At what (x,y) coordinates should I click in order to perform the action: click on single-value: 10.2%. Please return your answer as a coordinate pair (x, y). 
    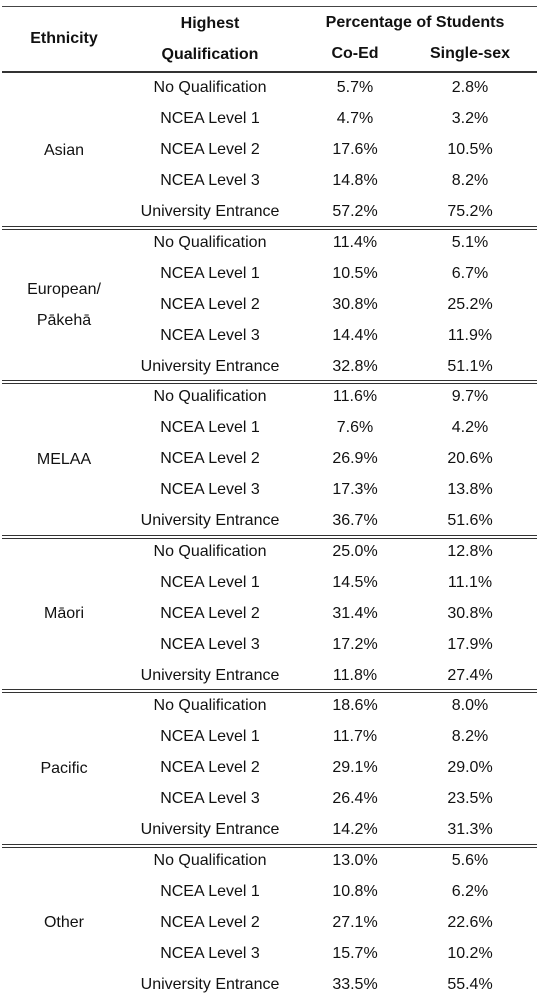
    Looking at the image, I should click on (470, 953).